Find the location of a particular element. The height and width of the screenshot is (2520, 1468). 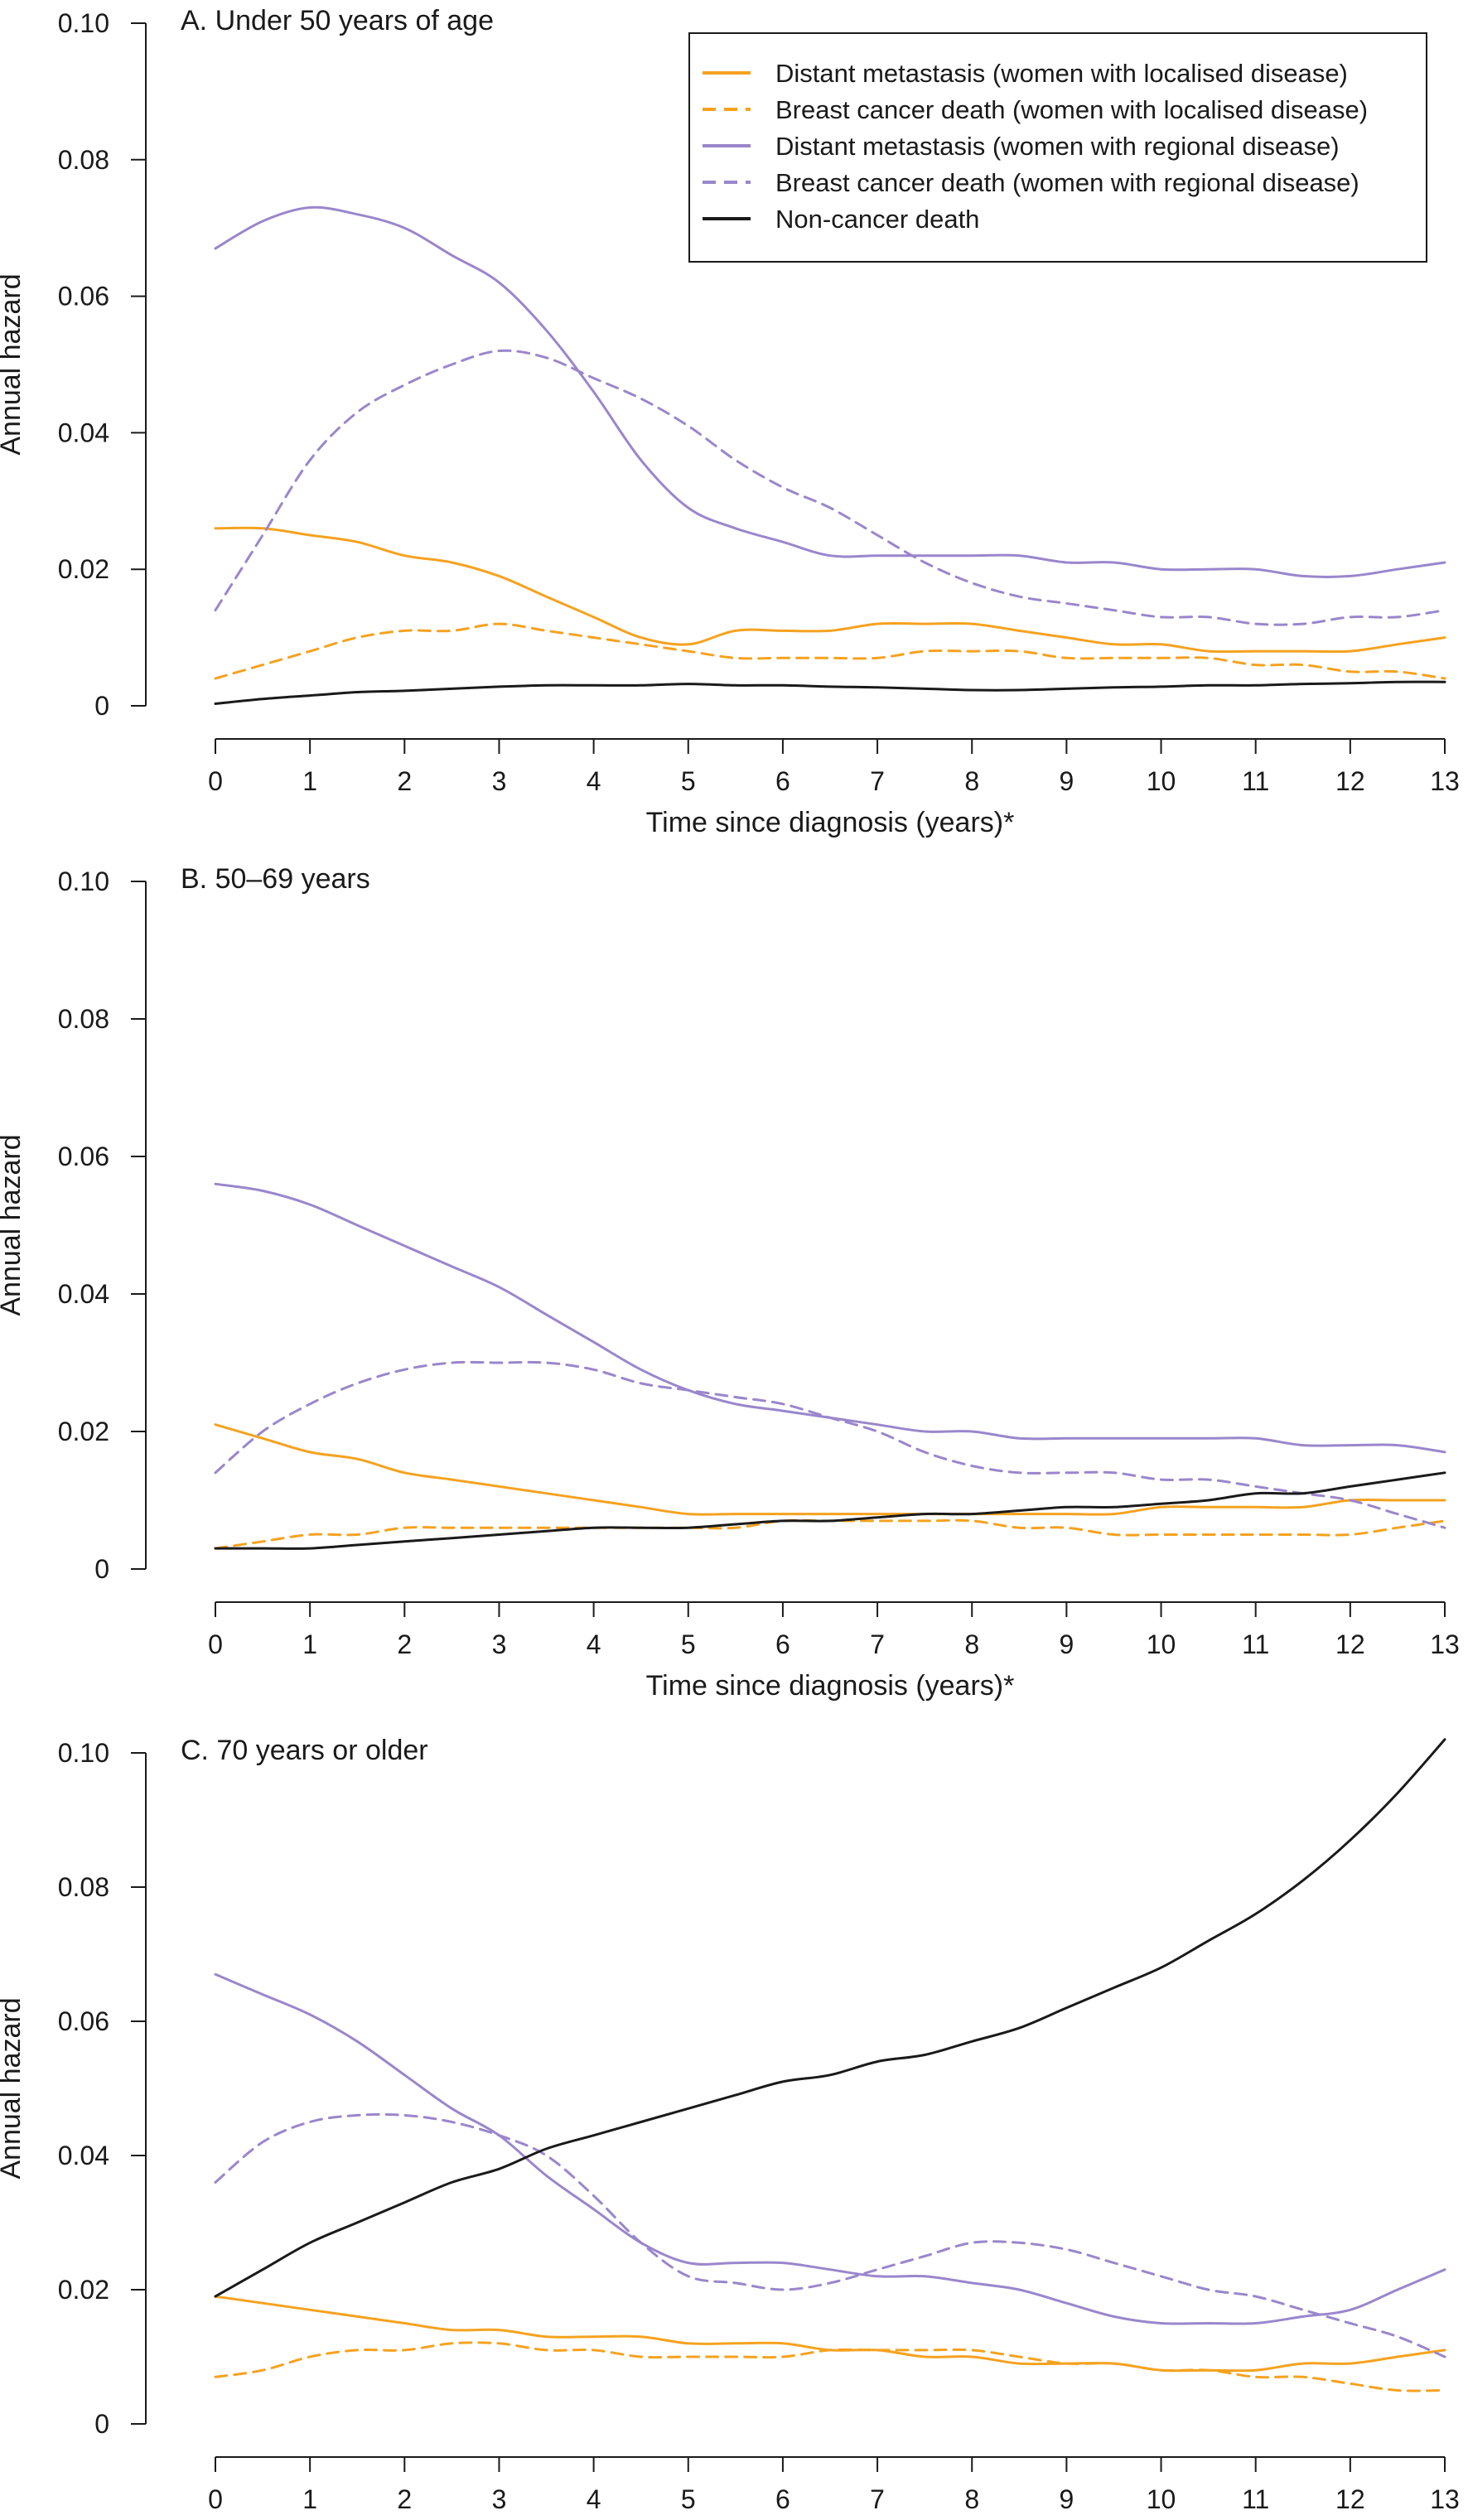

panel-title: A. Under 50 years of age is located at coordinates (337, 20).